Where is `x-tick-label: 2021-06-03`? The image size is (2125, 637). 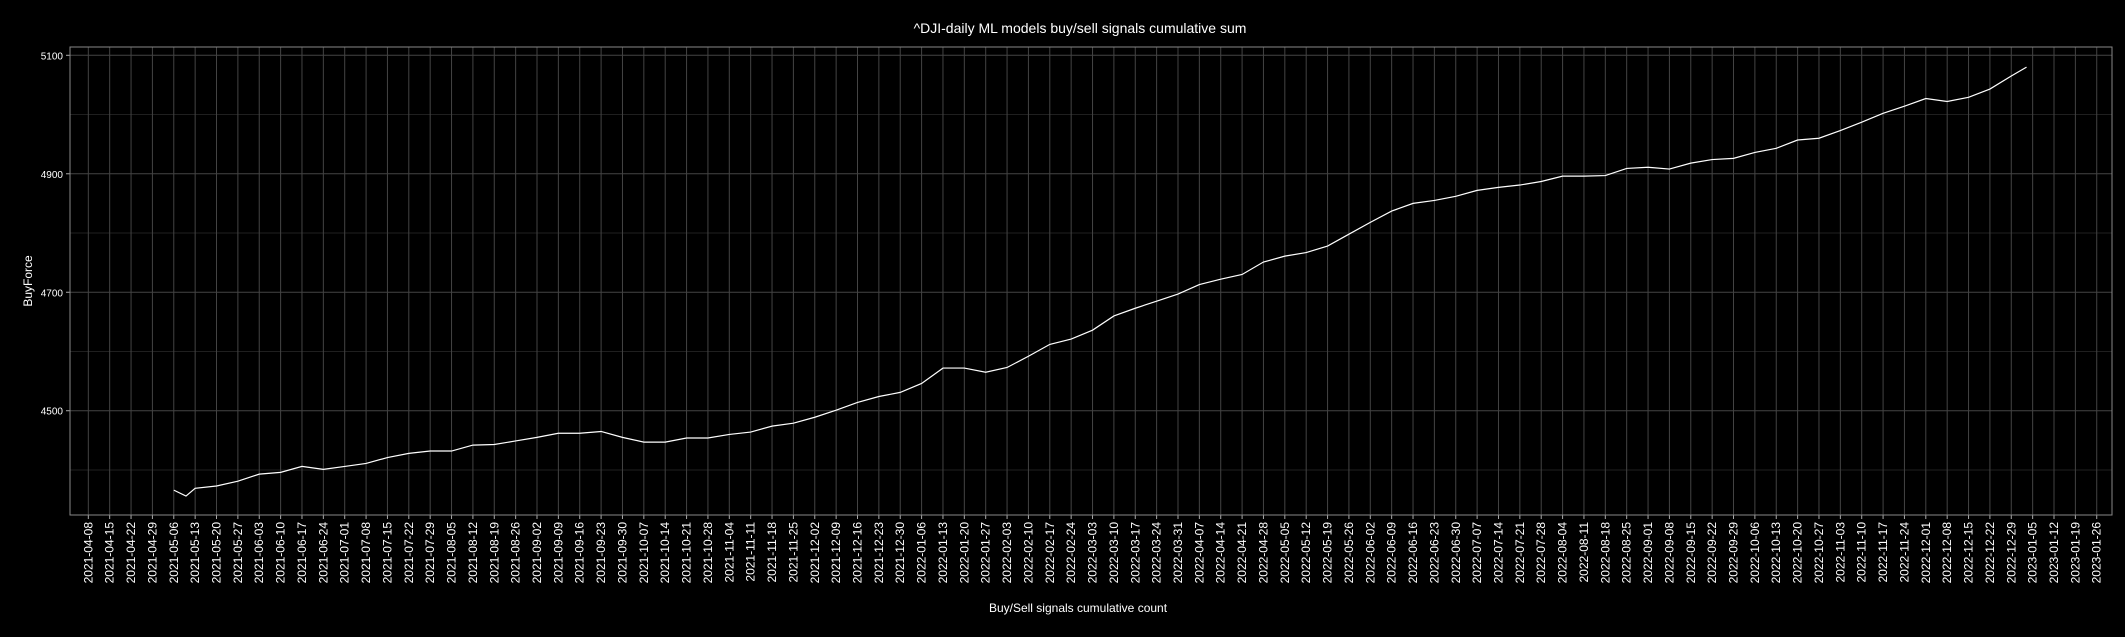 x-tick-label: 2021-06-03 is located at coordinates (259, 553).